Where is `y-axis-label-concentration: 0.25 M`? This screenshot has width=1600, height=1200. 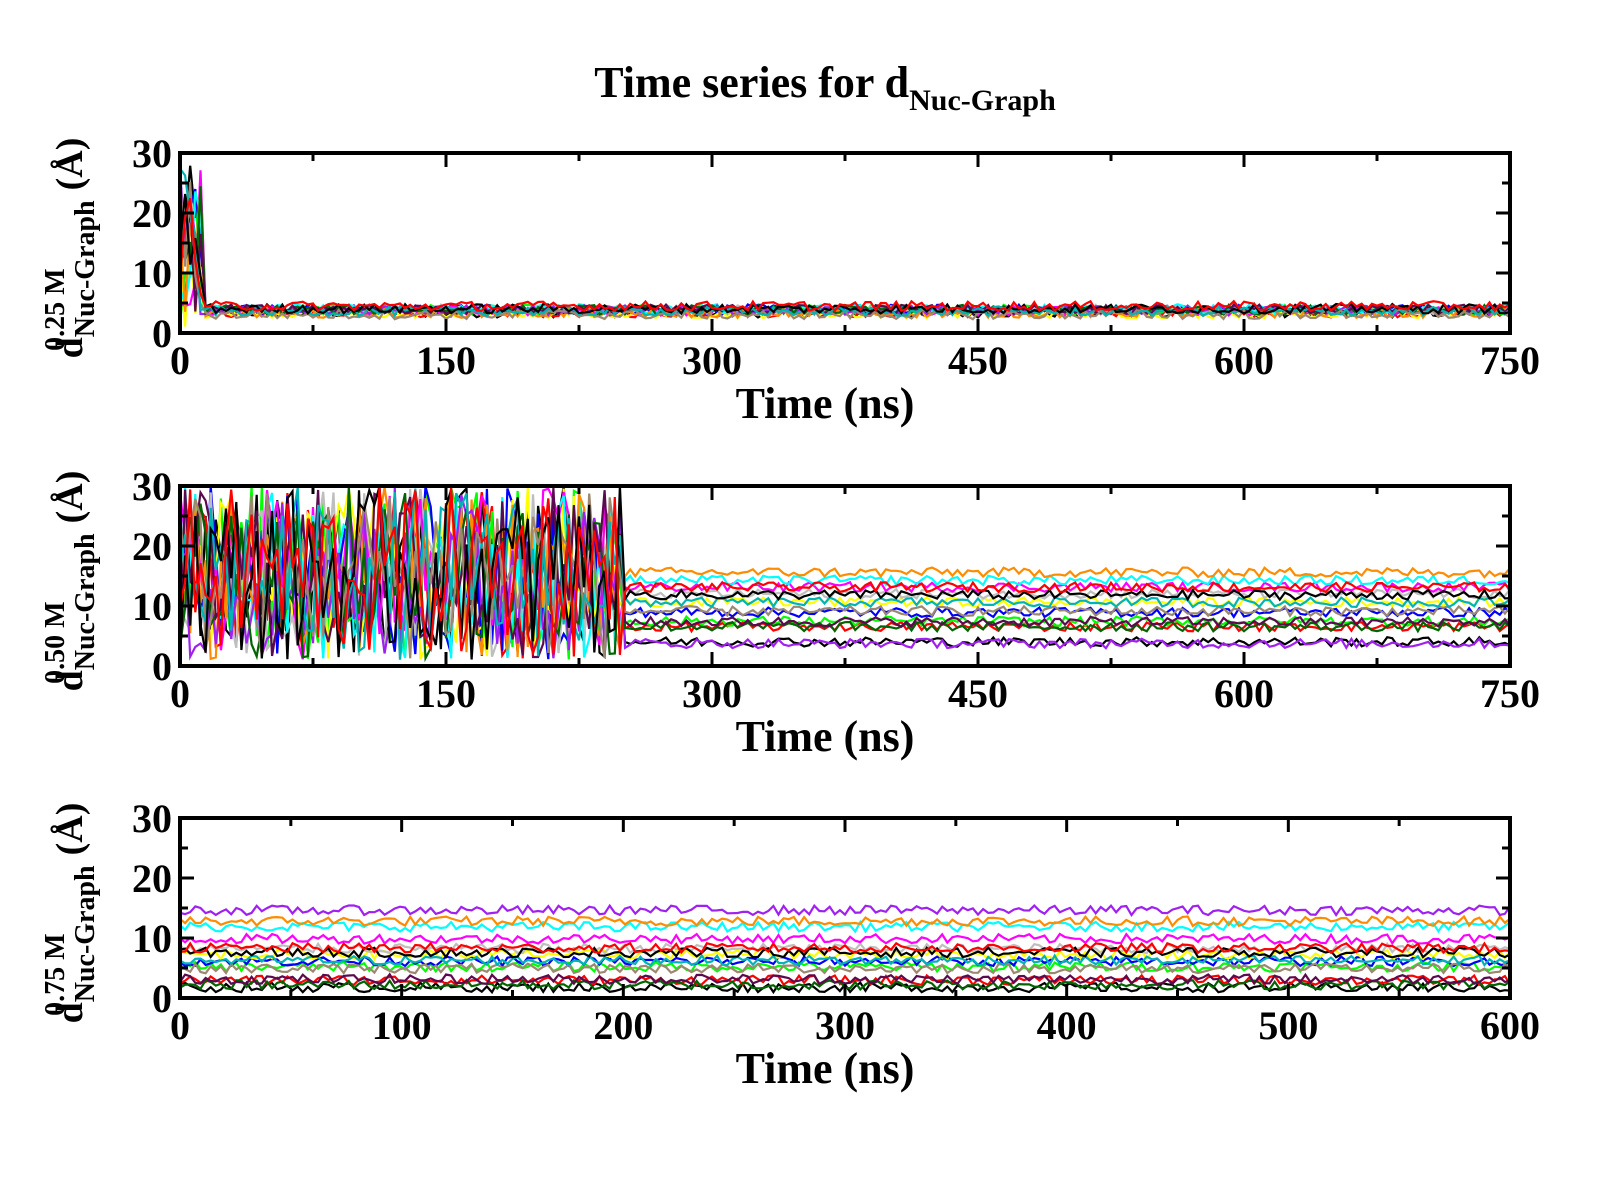
y-axis-label-concentration: 0.25 M is located at coordinates (55, 309).